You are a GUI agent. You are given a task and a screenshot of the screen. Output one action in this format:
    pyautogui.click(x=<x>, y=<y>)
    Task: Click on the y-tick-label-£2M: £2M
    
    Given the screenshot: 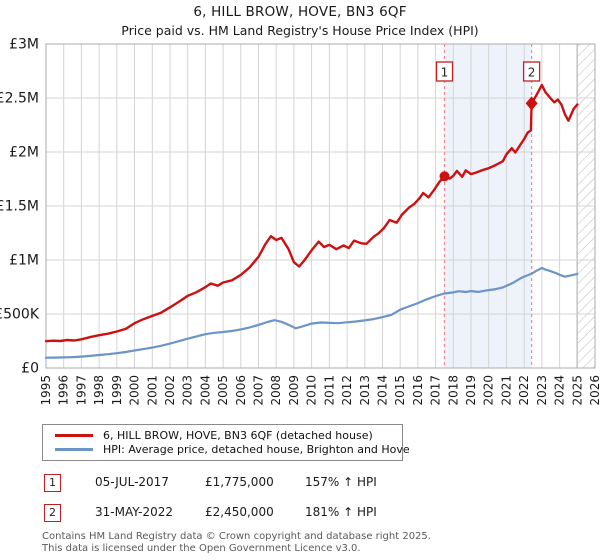 What is the action you would take?
    pyautogui.click(x=24, y=153)
    